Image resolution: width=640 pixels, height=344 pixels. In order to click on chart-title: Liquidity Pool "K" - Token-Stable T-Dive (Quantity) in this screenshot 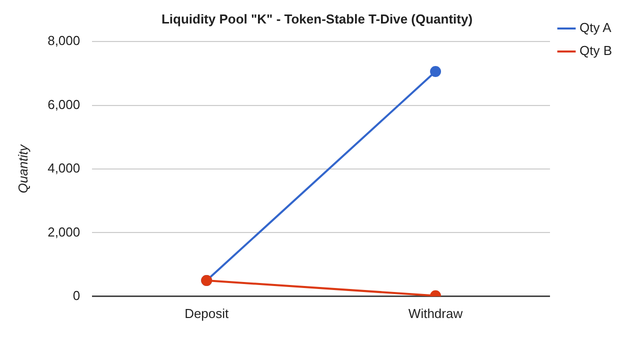, I will do `click(317, 18)`.